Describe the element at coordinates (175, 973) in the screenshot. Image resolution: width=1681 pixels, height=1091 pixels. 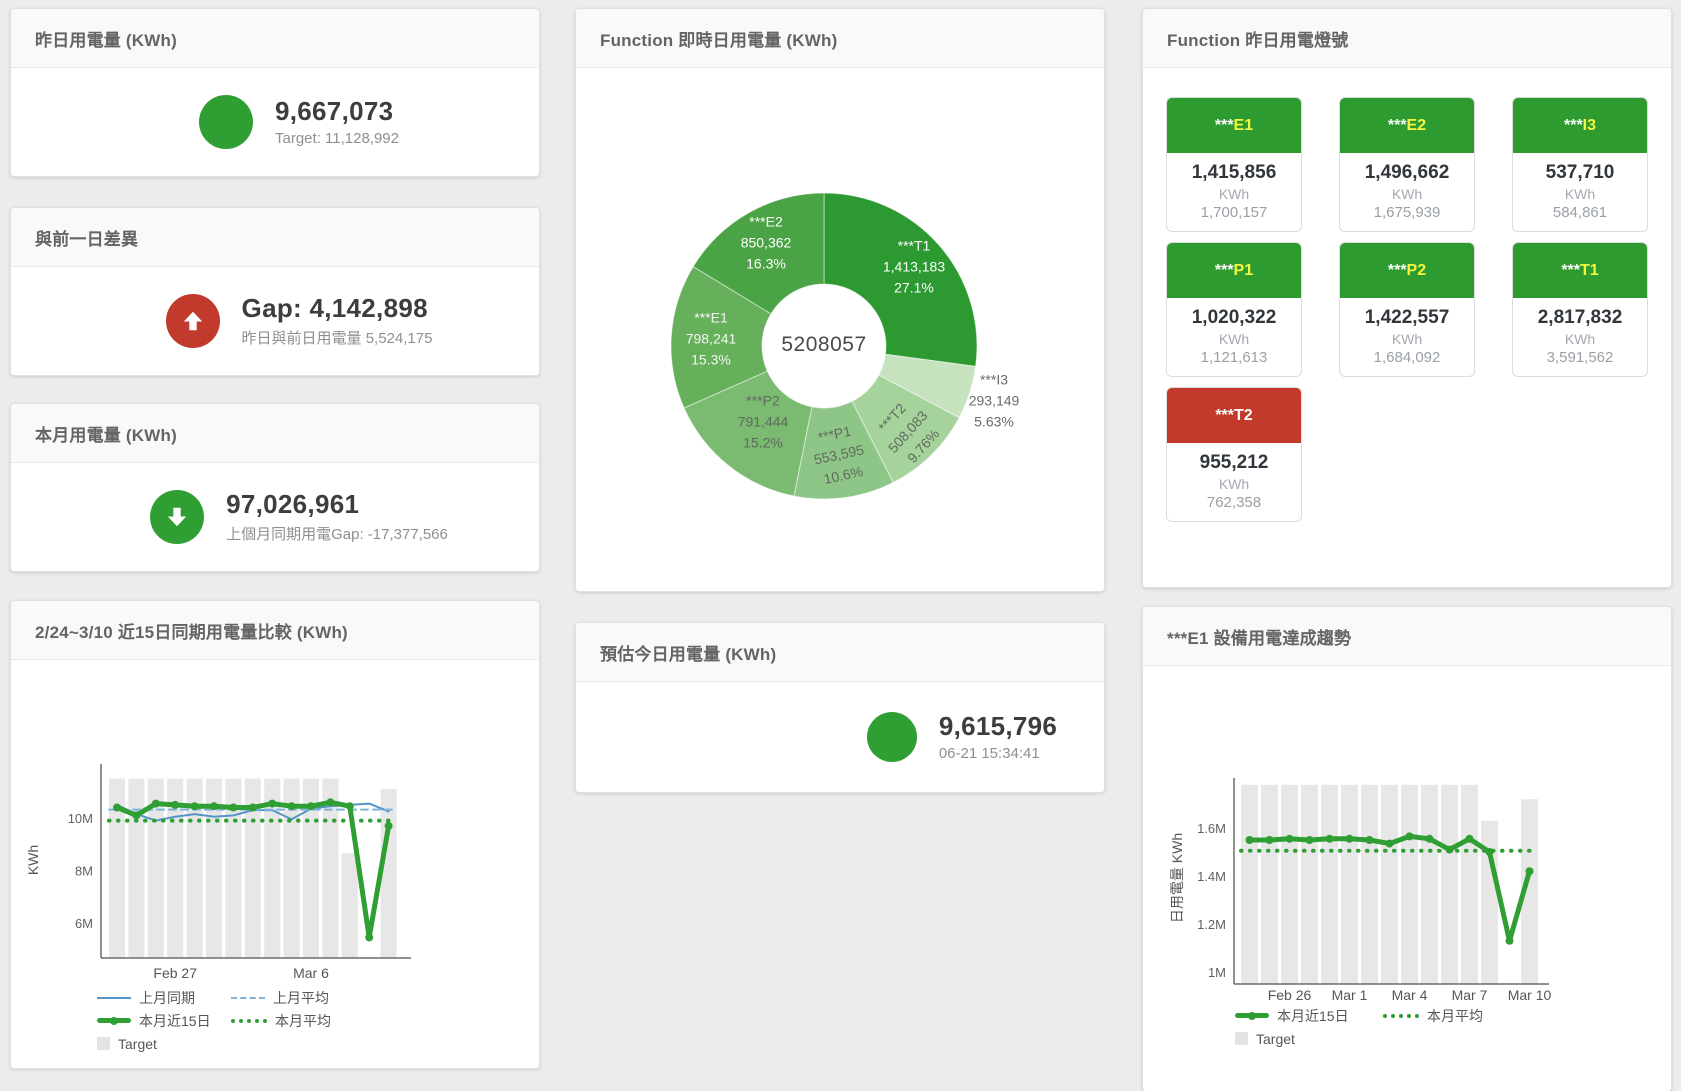
I see `x-tick-label: Feb 27` at that location.